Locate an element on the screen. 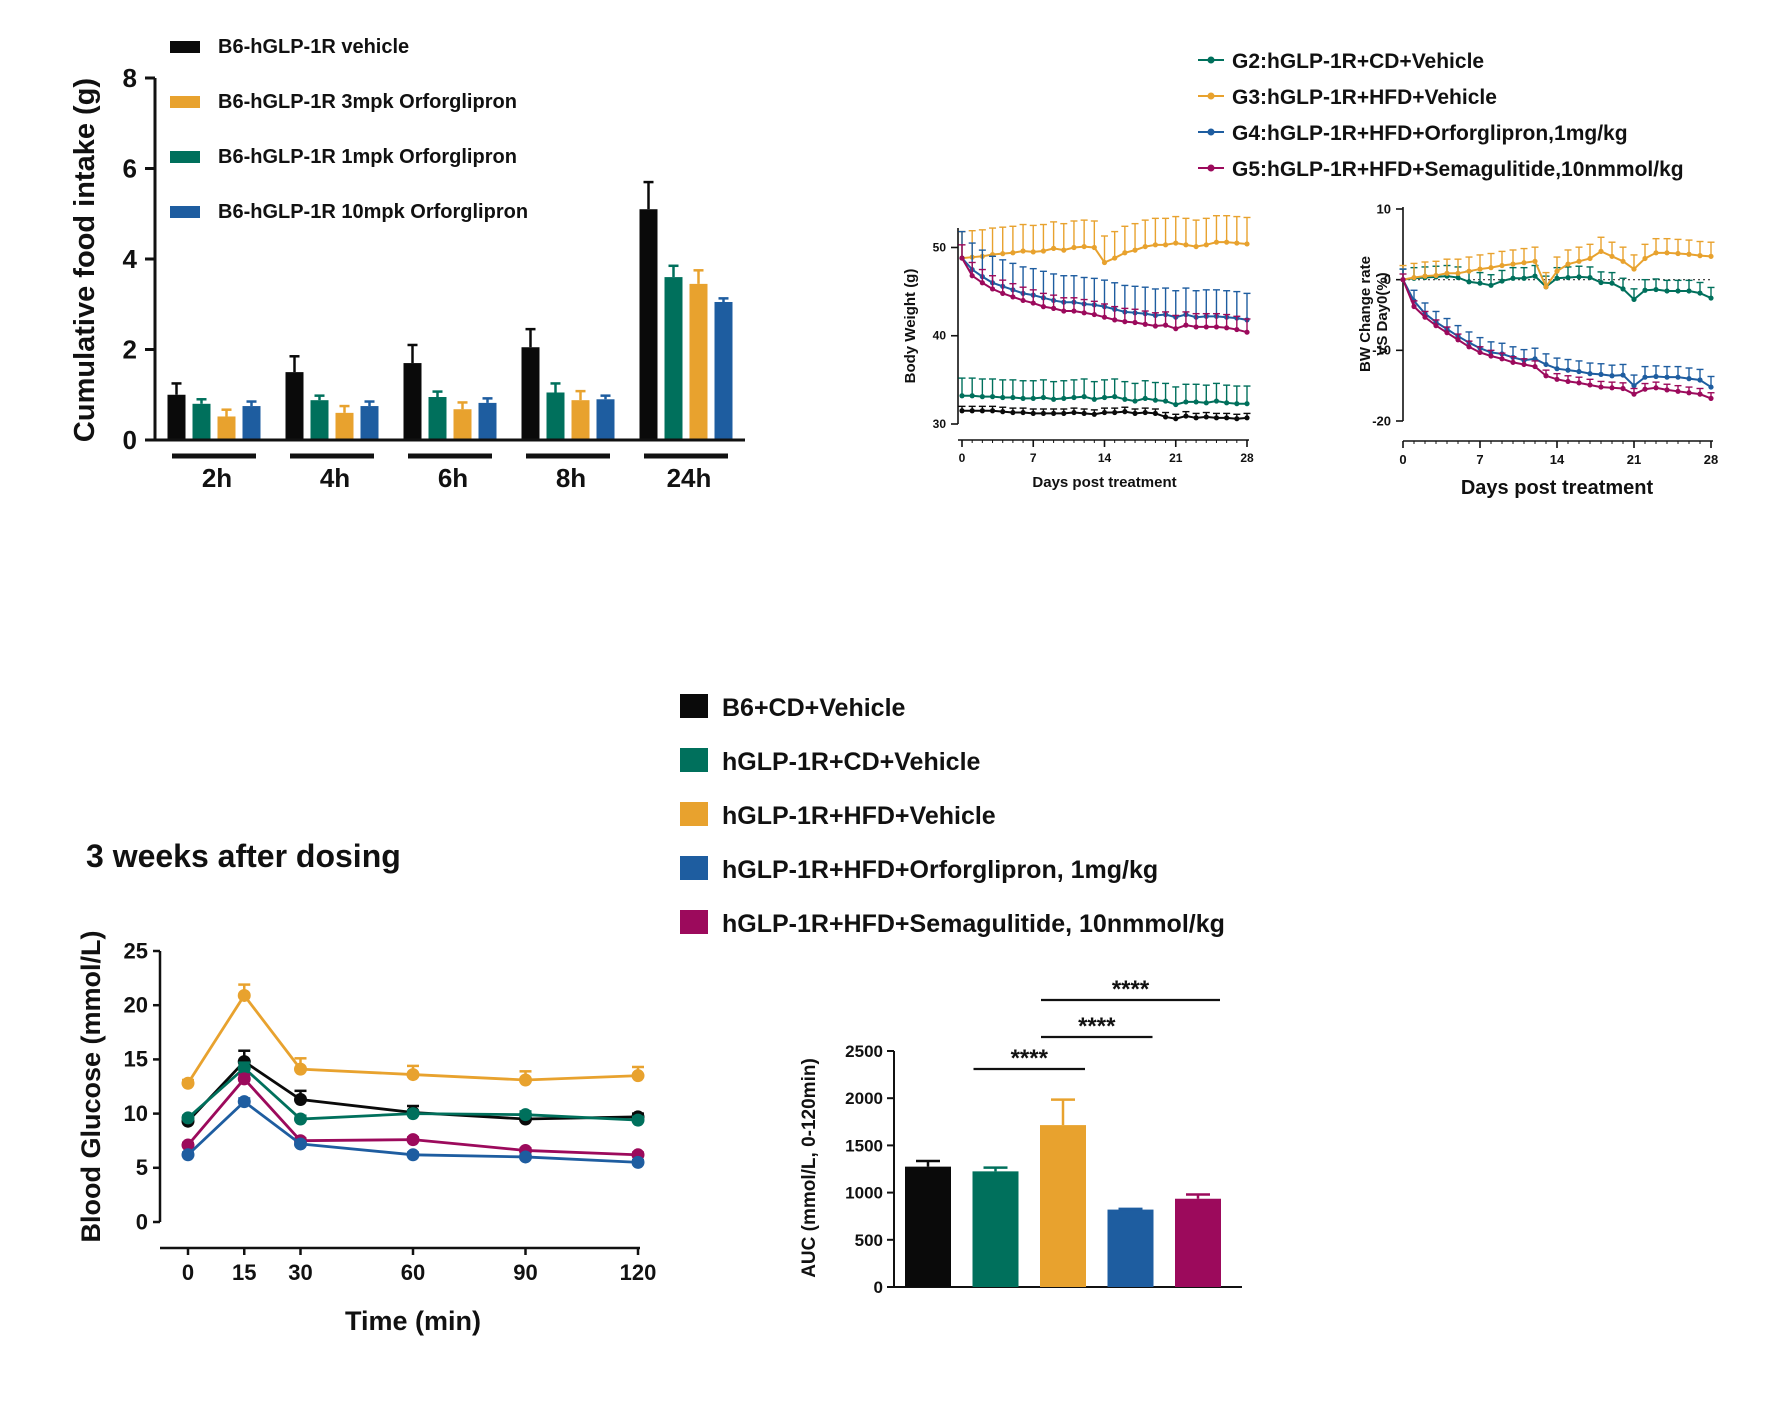  y-tick-label: 10 is located at coordinates (1384, 208).